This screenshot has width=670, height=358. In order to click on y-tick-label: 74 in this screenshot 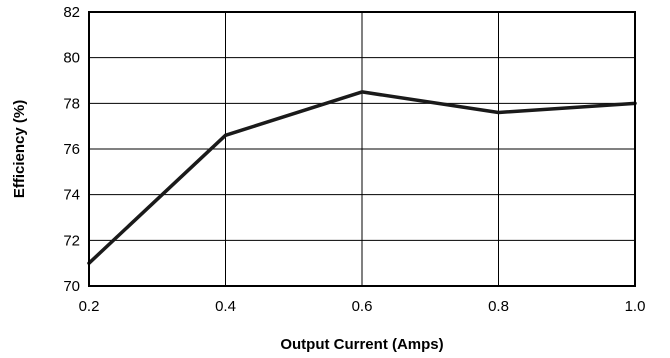, I will do `click(71, 195)`.